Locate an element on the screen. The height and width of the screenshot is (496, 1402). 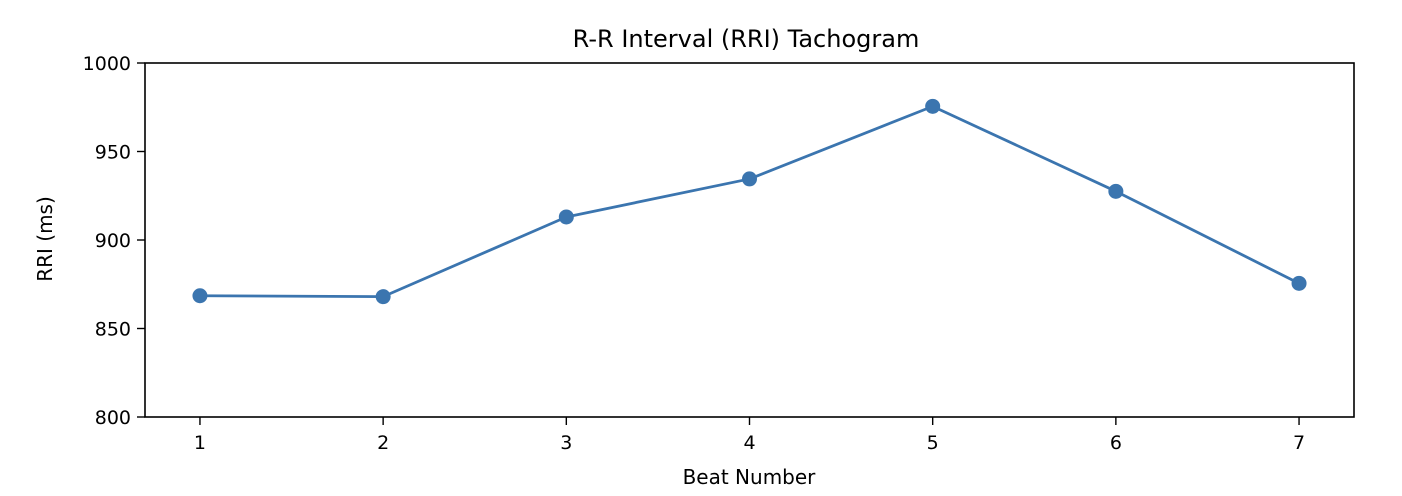
x-axis-label: Beat Number is located at coordinates (750, 477).